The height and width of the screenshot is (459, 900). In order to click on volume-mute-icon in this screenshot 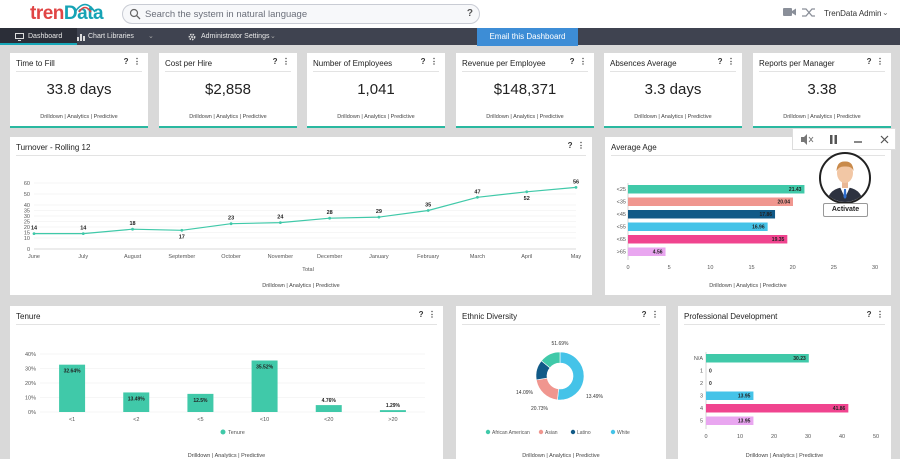, I will do `click(807, 139)`.